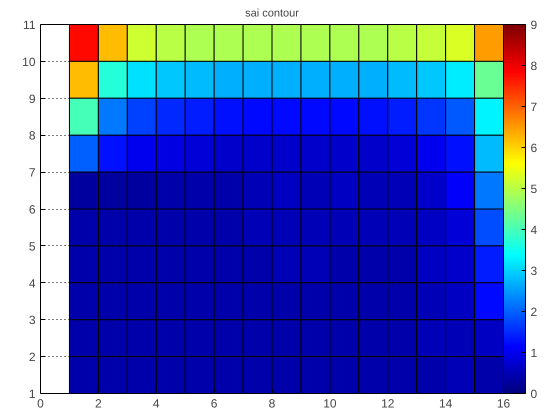  Describe the element at coordinates (32, 135) in the screenshot. I see `y-tick-label: 8` at that location.